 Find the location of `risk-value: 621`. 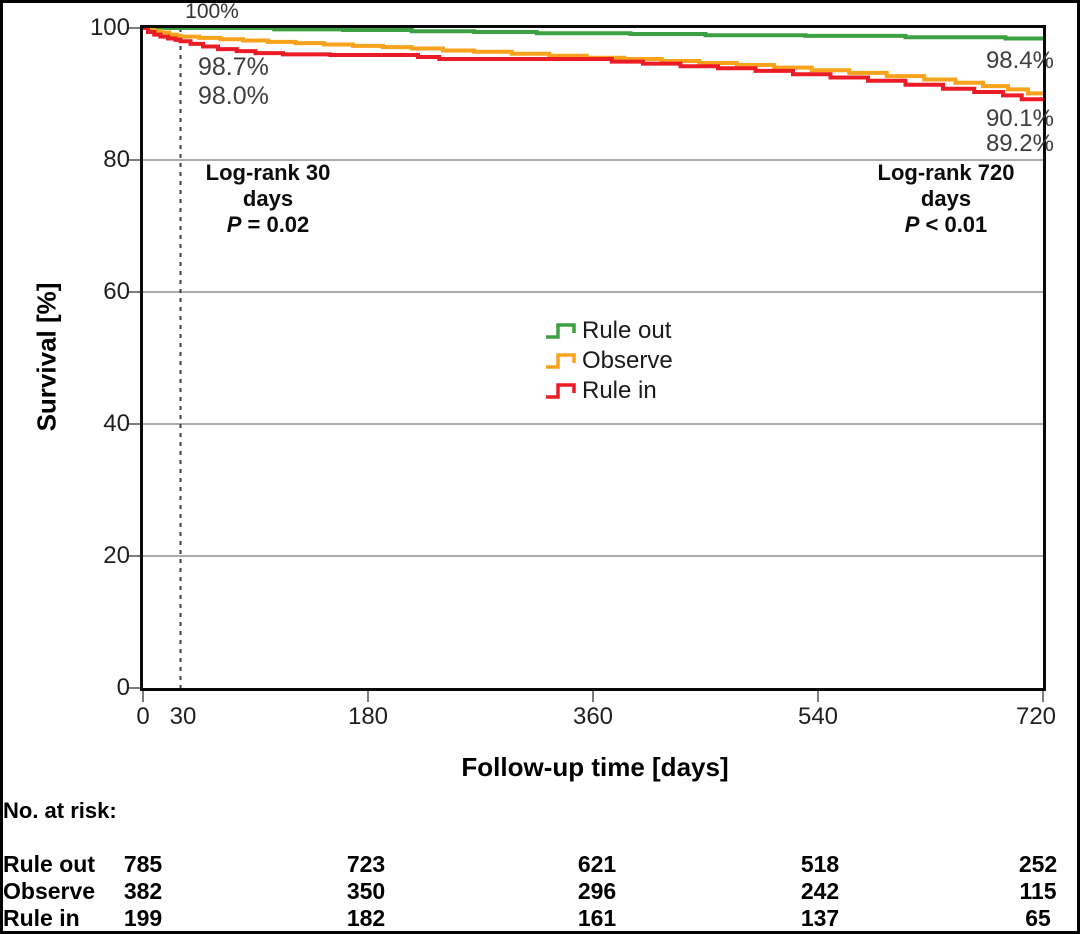

risk-value: 621 is located at coordinates (597, 864).